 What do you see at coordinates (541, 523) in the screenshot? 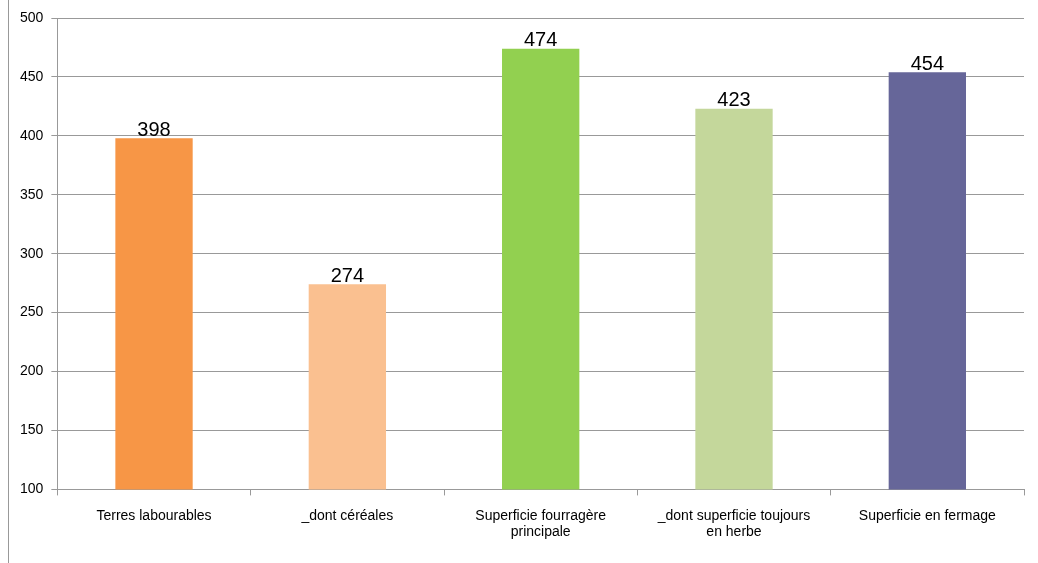
I see `x-tick-label: Superficie fourragère principale` at bounding box center [541, 523].